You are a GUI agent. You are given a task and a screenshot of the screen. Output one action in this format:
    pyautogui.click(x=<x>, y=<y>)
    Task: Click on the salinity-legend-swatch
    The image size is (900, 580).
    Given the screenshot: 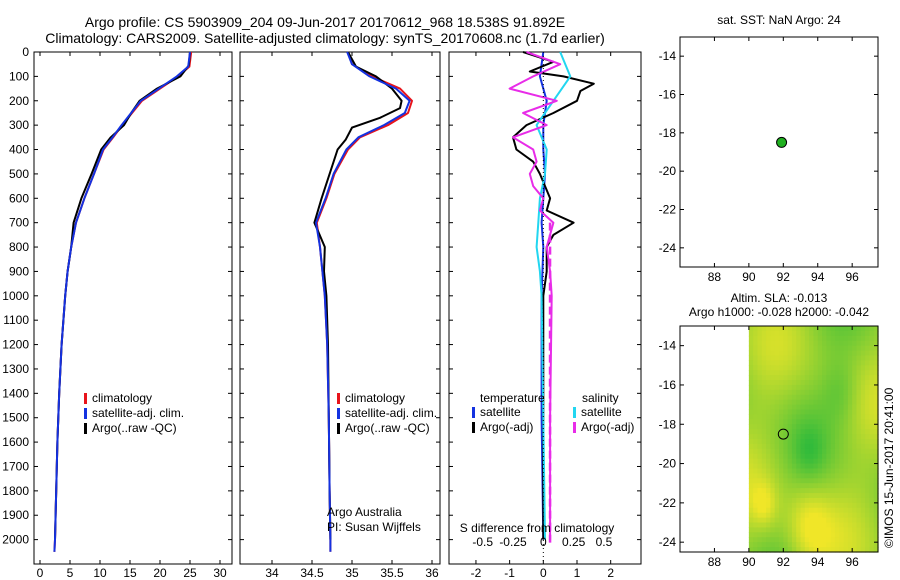 What is the action you would take?
    pyautogui.click(x=338, y=413)
    